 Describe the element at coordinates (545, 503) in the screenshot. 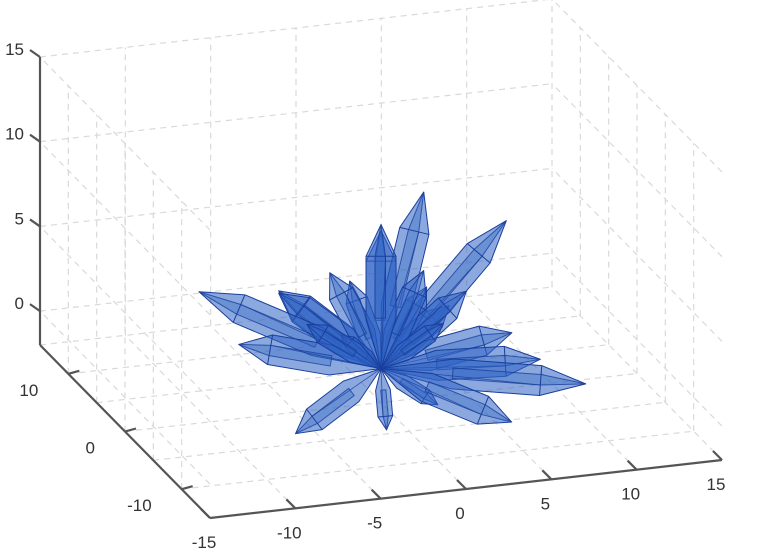

I see `x-tick-label: 5` at that location.